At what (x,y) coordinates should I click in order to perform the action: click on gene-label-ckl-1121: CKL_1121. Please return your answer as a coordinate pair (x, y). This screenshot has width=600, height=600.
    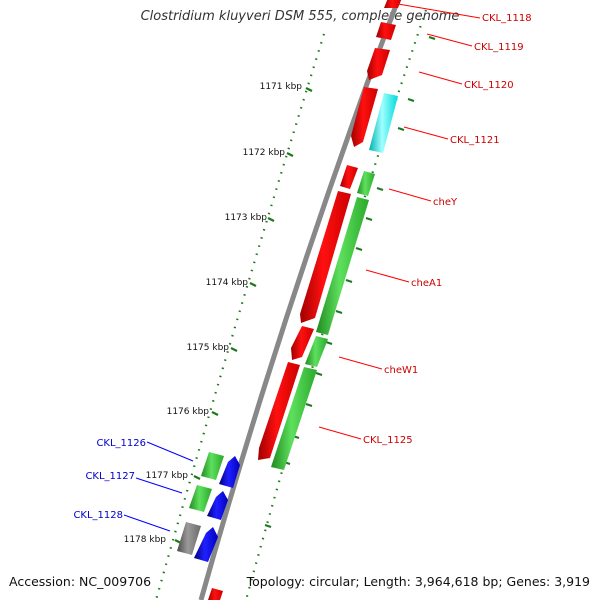
    Looking at the image, I should click on (475, 140).